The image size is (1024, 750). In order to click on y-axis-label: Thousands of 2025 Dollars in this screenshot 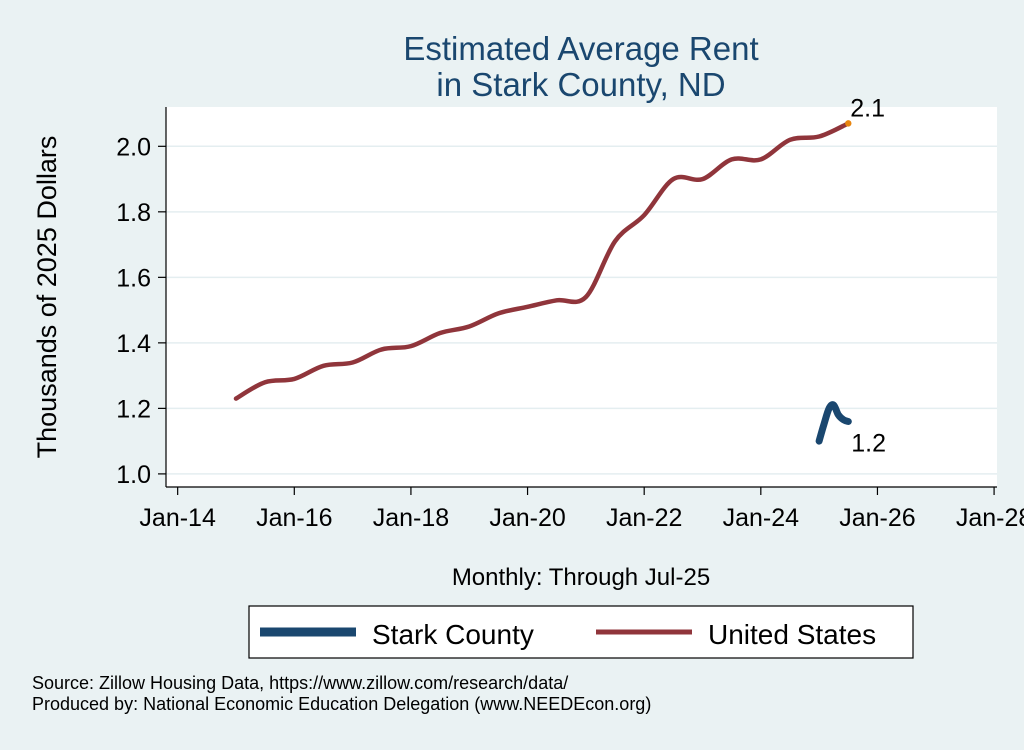, I will do `click(47, 297)`.